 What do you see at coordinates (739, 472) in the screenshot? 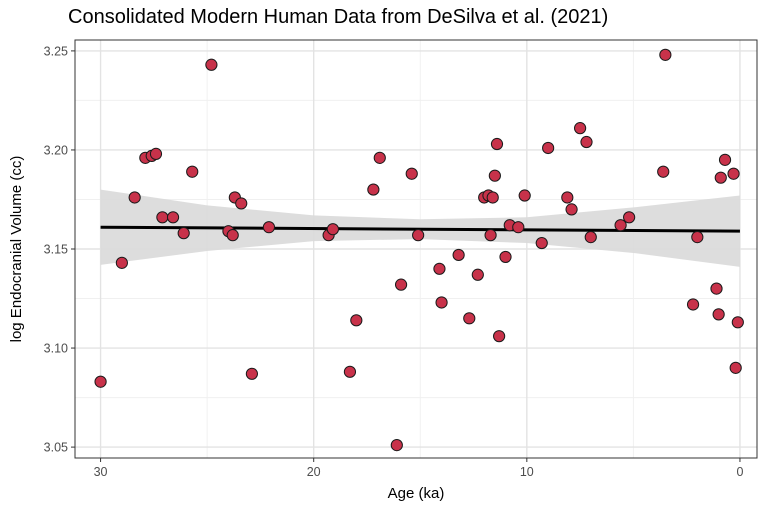
I see `x-tick-label: 0` at bounding box center [739, 472].